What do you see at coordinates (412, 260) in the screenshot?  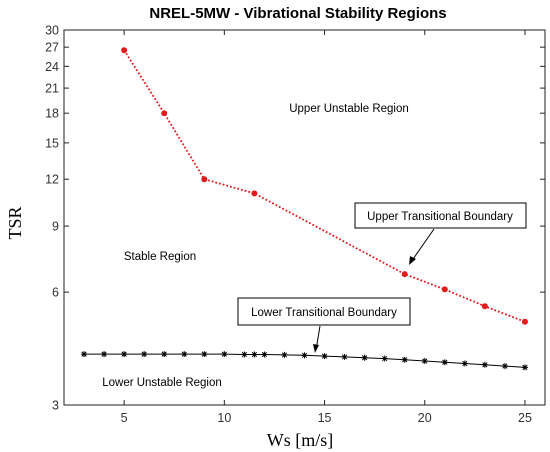 I see `upper-boundary-arrowhead` at bounding box center [412, 260].